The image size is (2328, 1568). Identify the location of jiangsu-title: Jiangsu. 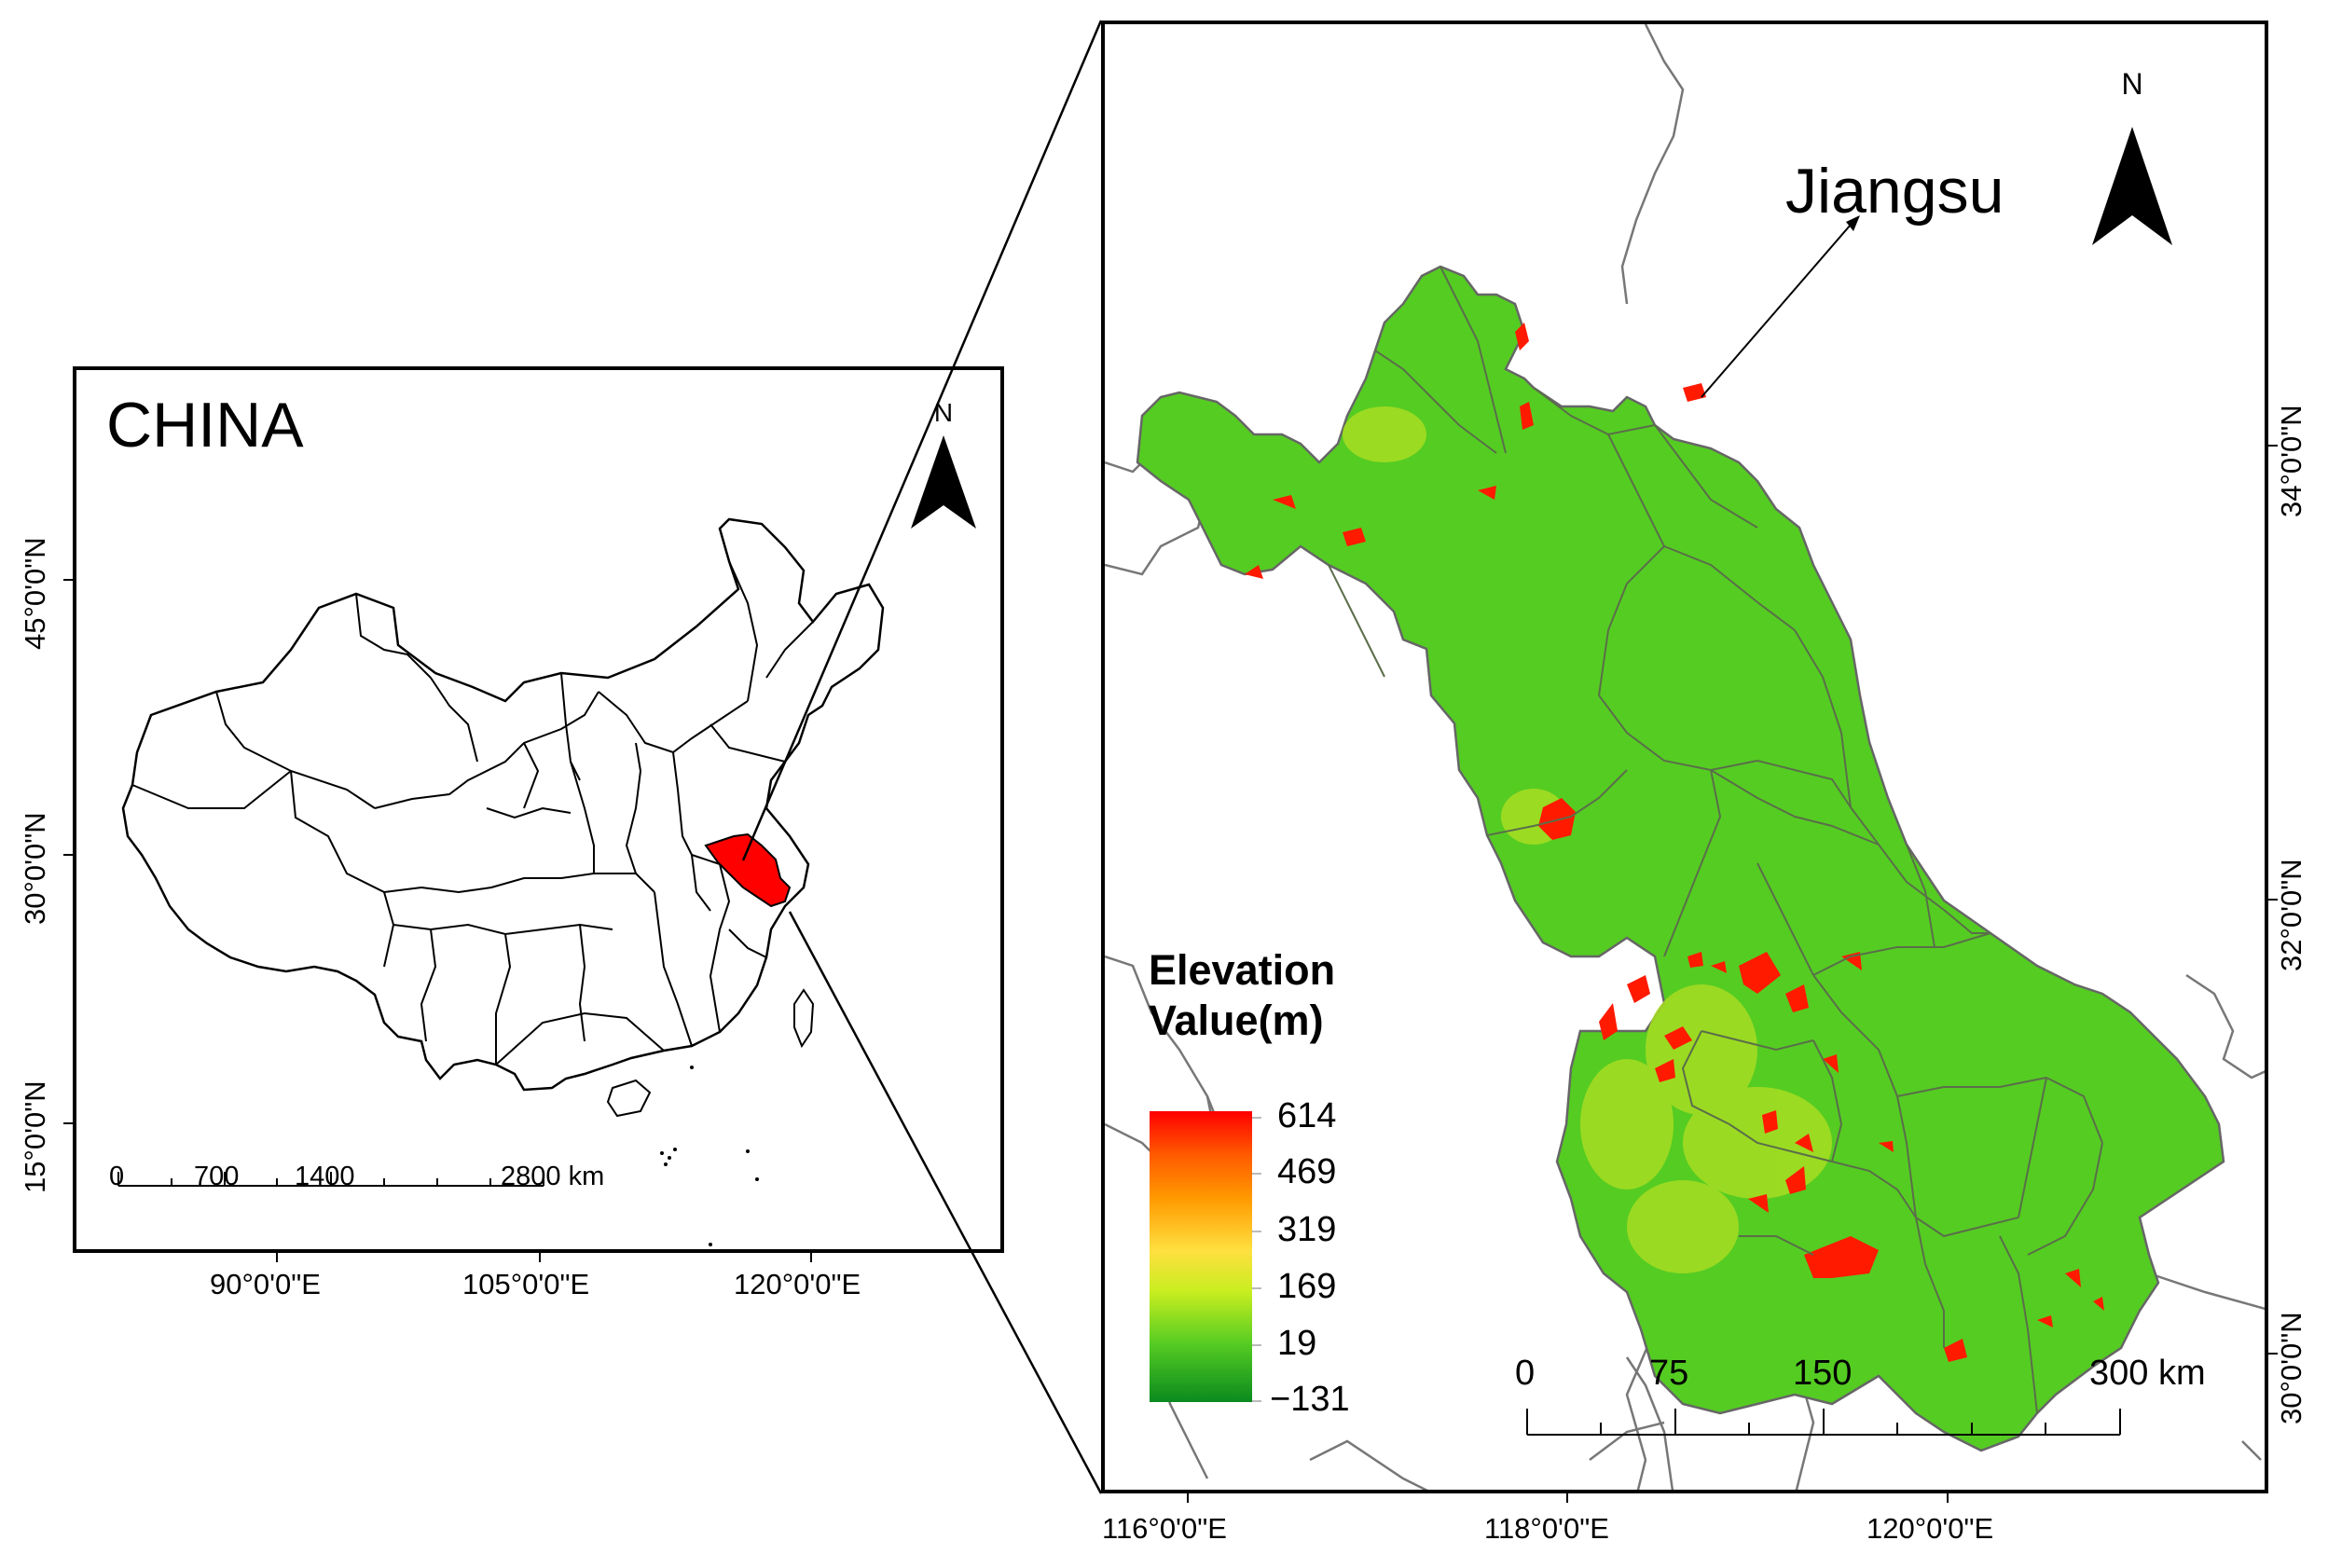
(1894, 191).